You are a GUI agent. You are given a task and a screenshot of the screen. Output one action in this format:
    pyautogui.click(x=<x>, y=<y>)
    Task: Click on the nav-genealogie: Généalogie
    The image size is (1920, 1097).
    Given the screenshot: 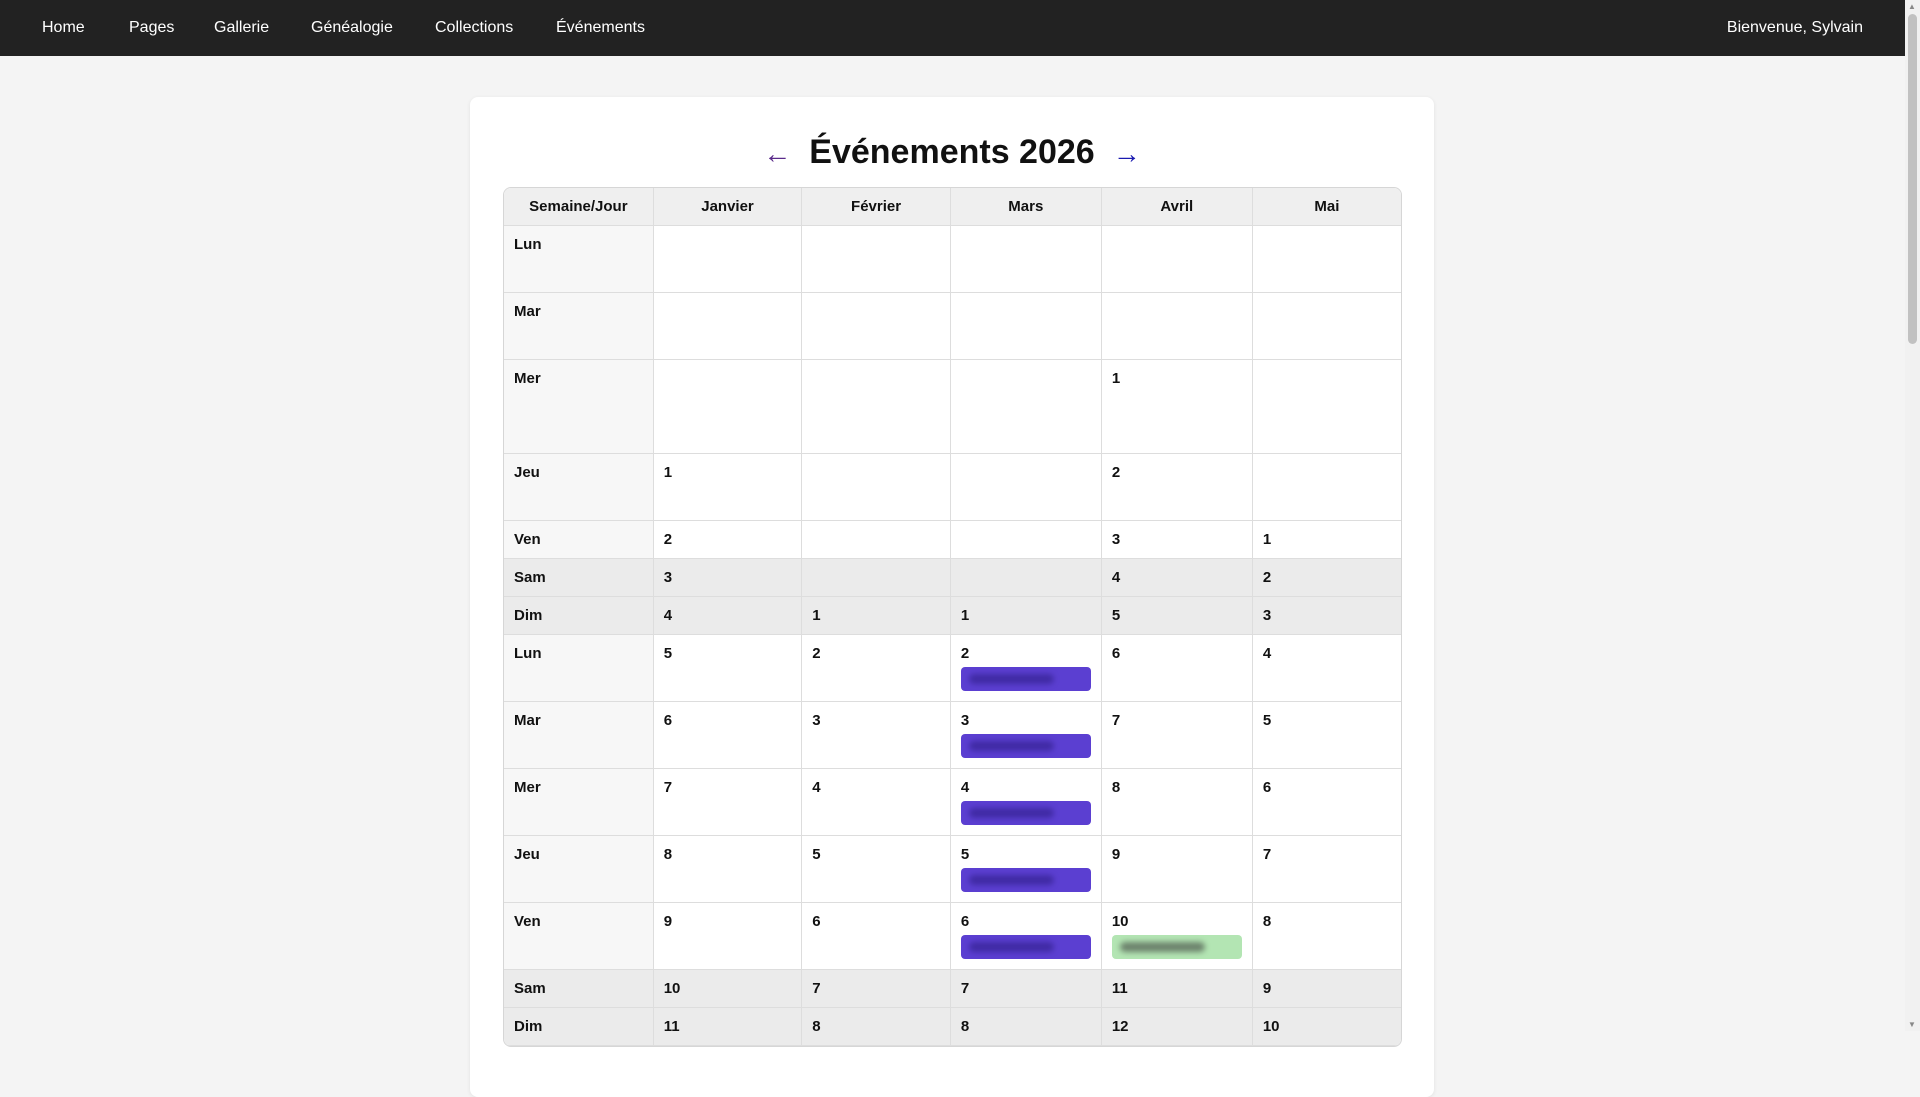 What is the action you would take?
    pyautogui.click(x=352, y=27)
    